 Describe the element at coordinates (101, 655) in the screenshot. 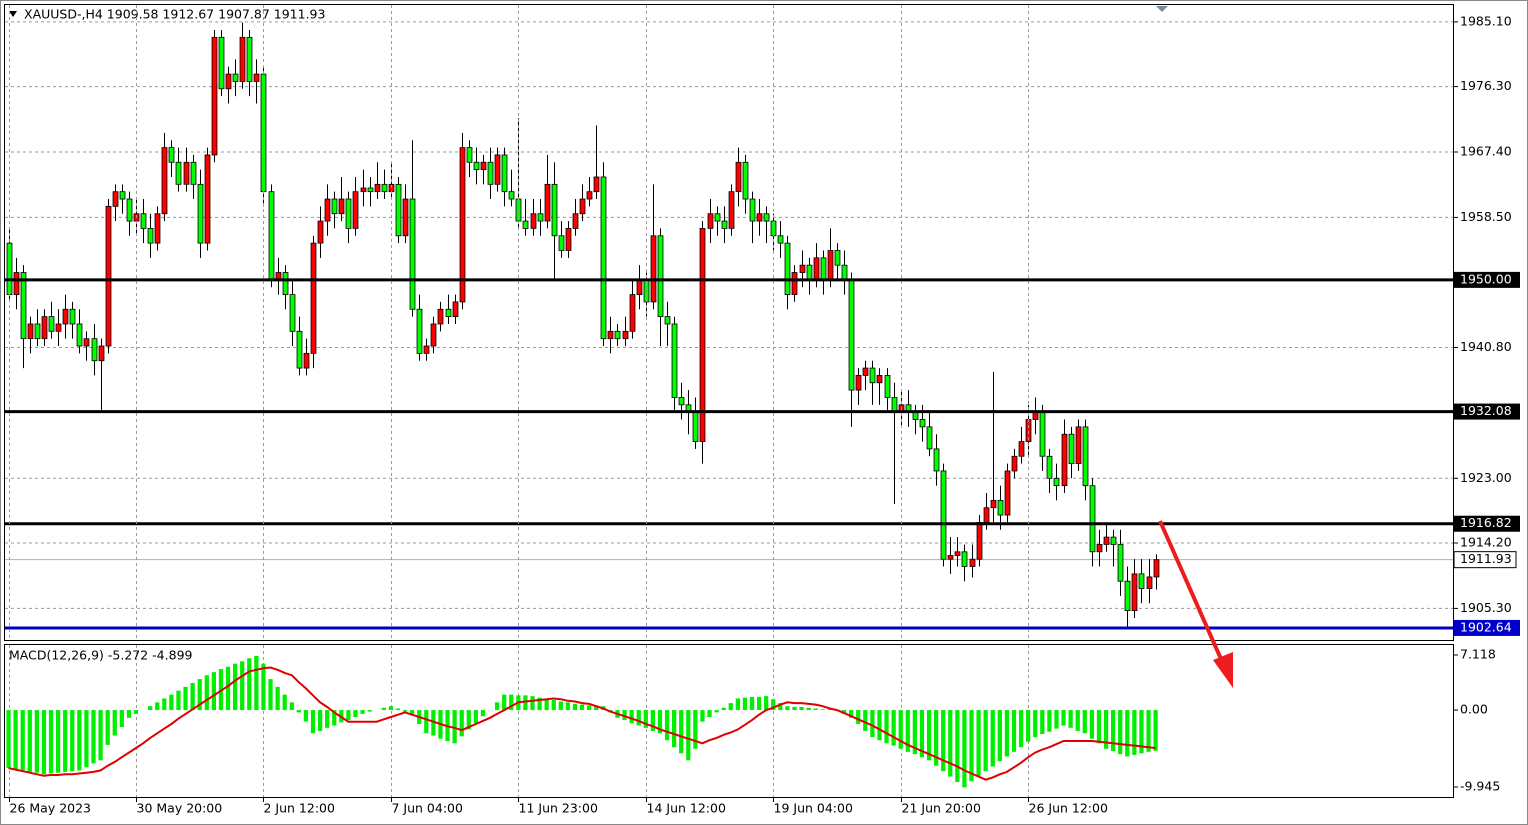

I see `macd-title: MACD(12,26,9) -5.272 -4.899` at that location.